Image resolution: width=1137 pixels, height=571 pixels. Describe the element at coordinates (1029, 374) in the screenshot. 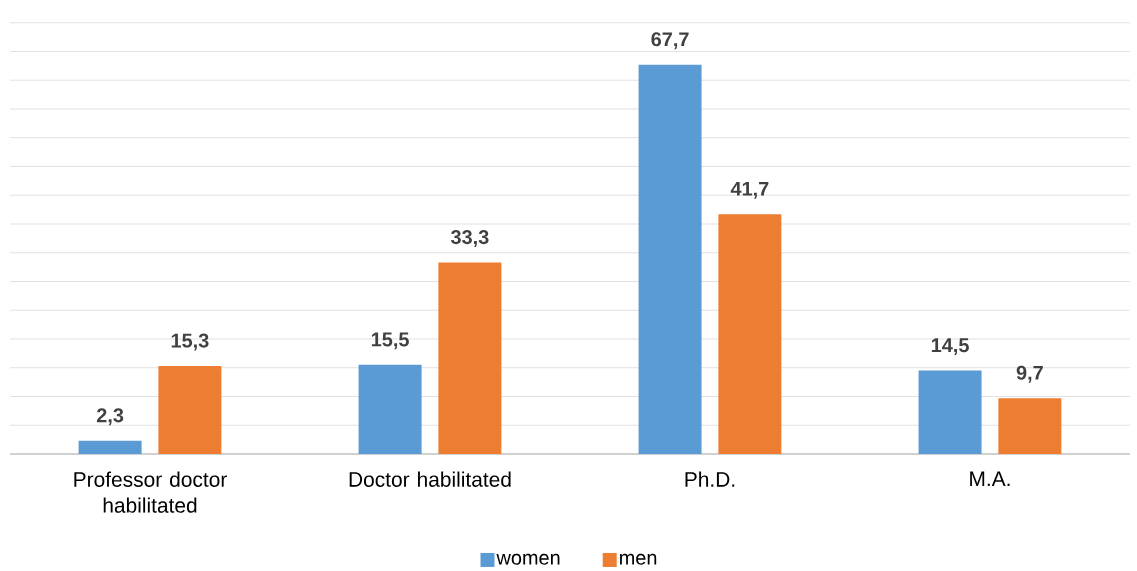

I see `data-label: 9,7` at that location.